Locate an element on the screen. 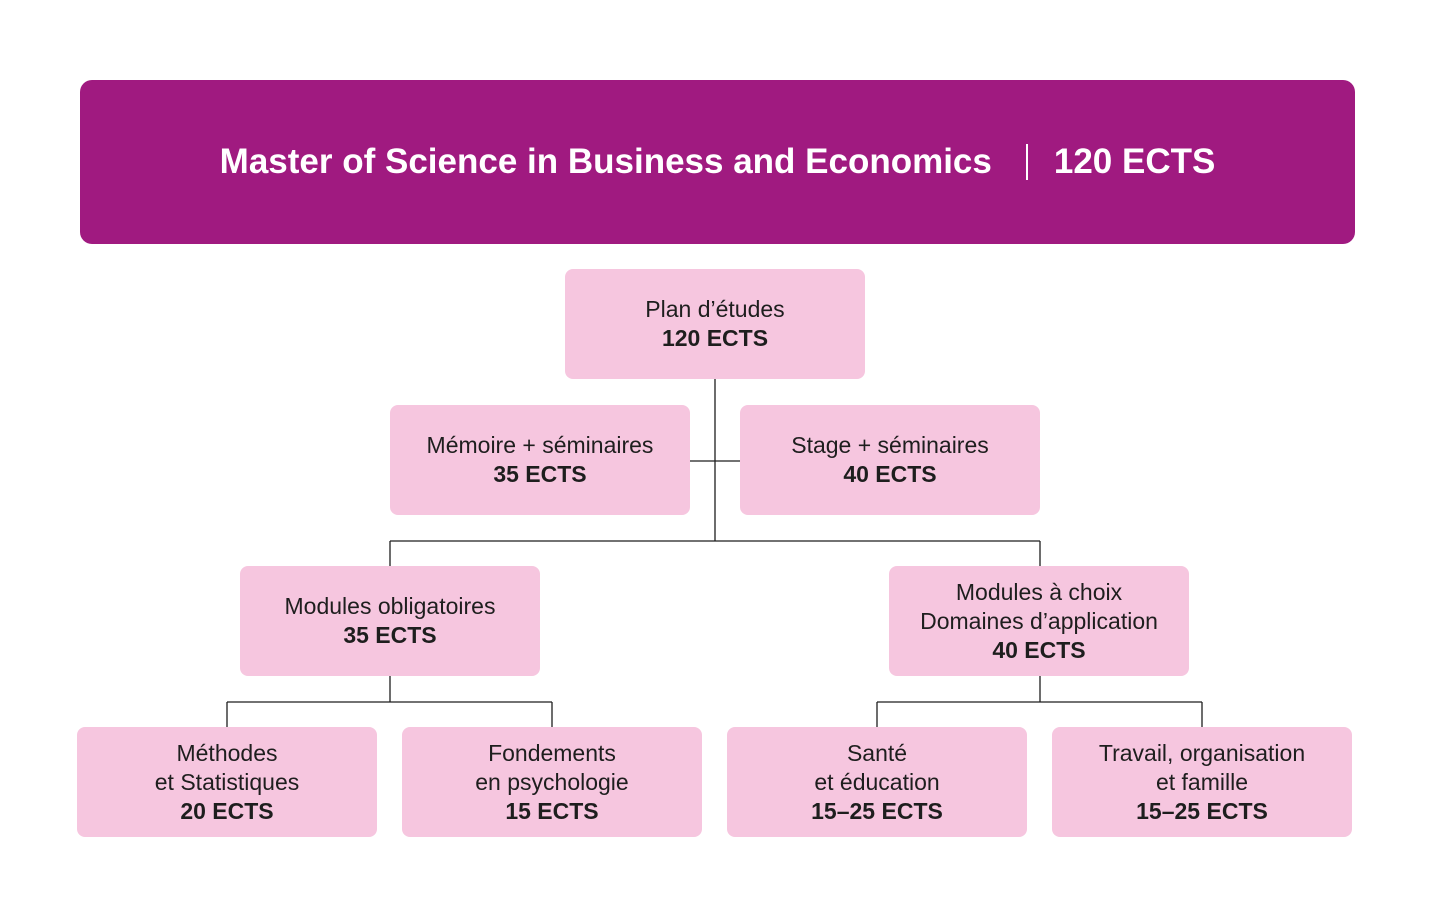  node-label-line-2: et famille is located at coordinates (1202, 781).